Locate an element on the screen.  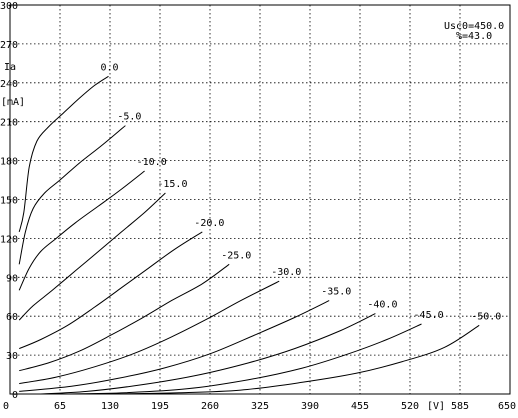
y-tick-label: 150 is located at coordinates (9, 201).